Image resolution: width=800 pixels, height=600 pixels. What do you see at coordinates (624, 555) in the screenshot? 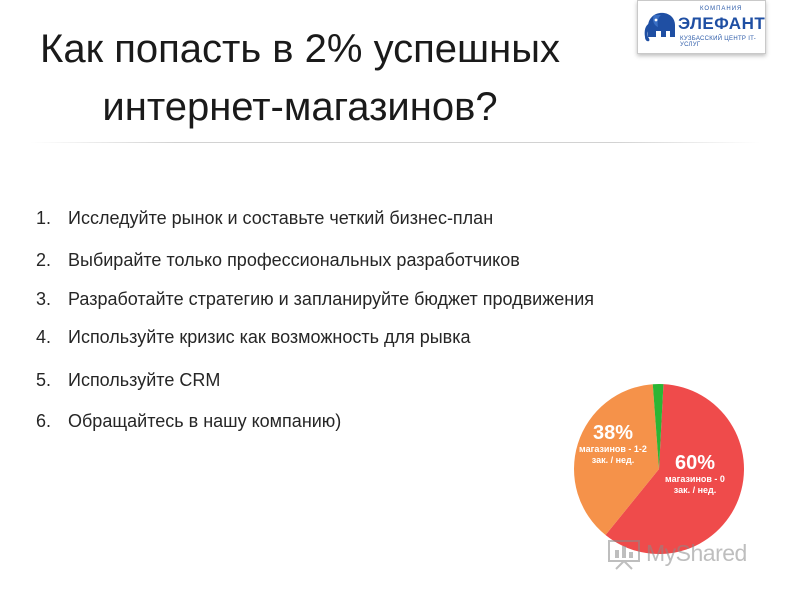
I see `presentation-board-icon` at bounding box center [624, 555].